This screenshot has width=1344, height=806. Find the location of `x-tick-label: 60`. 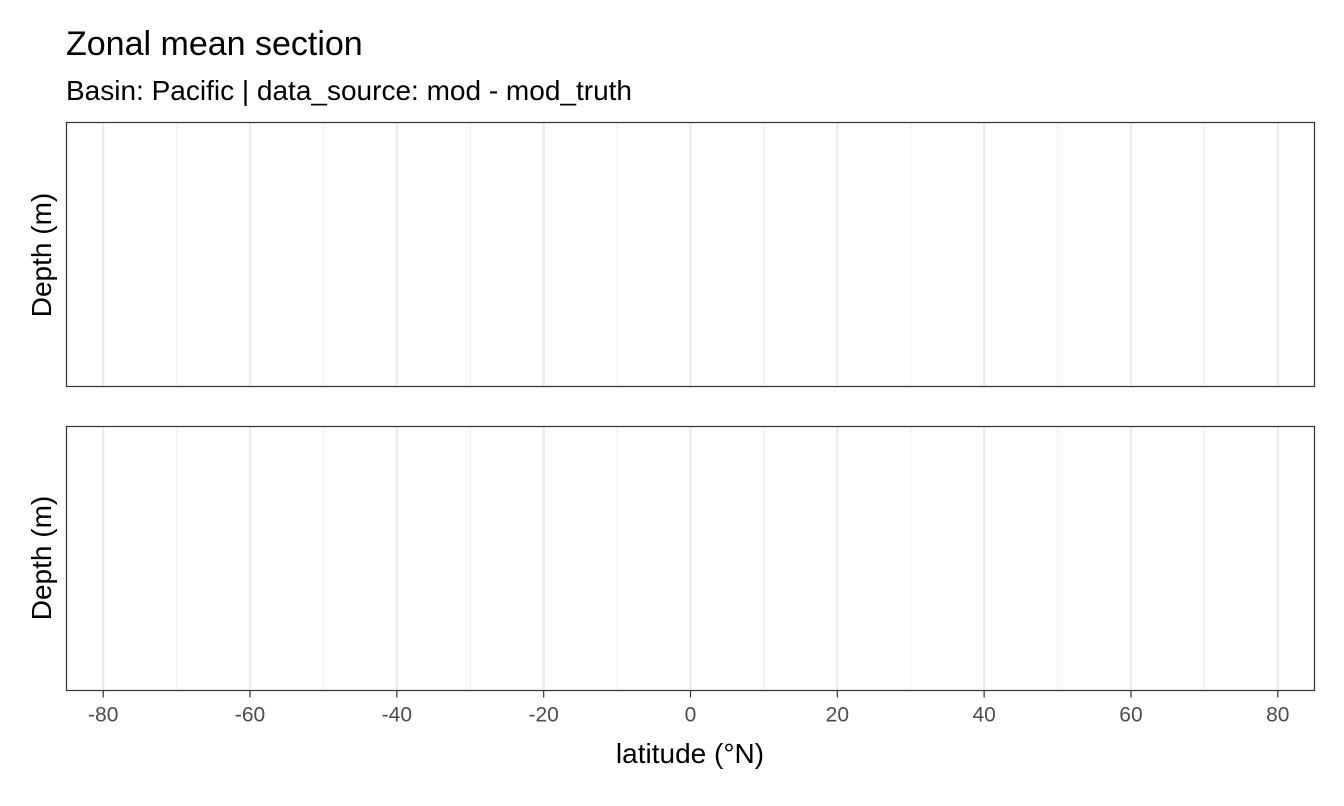

x-tick-label: 60 is located at coordinates (1130, 715).